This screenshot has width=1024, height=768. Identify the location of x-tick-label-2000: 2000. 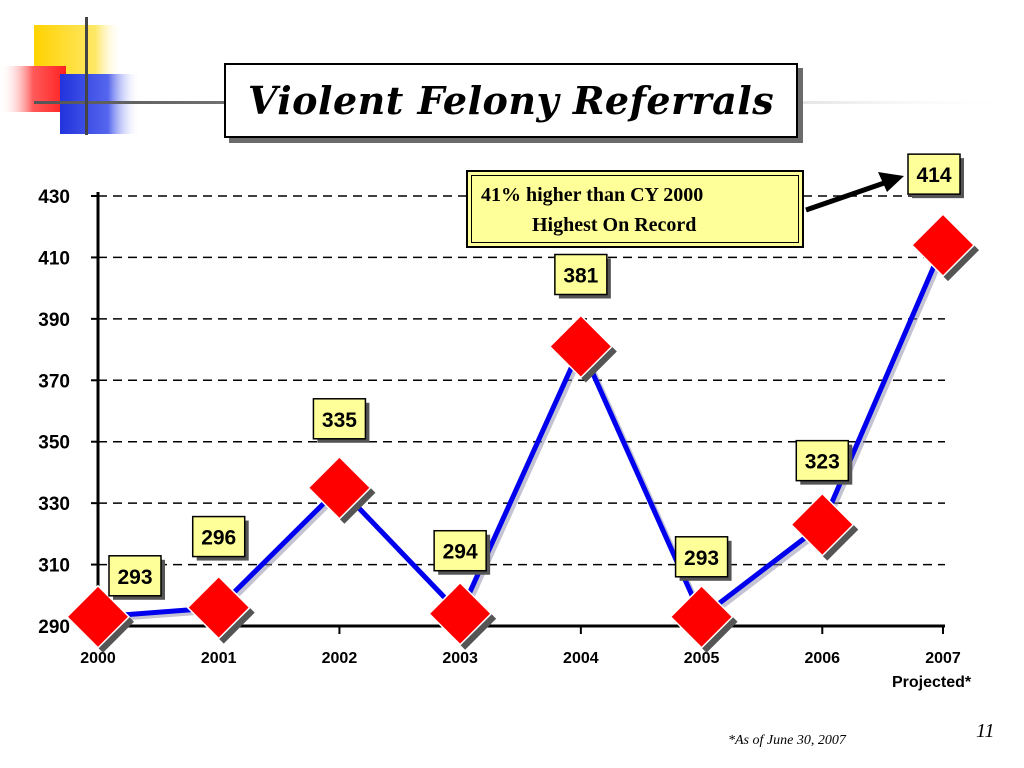
(98, 658).